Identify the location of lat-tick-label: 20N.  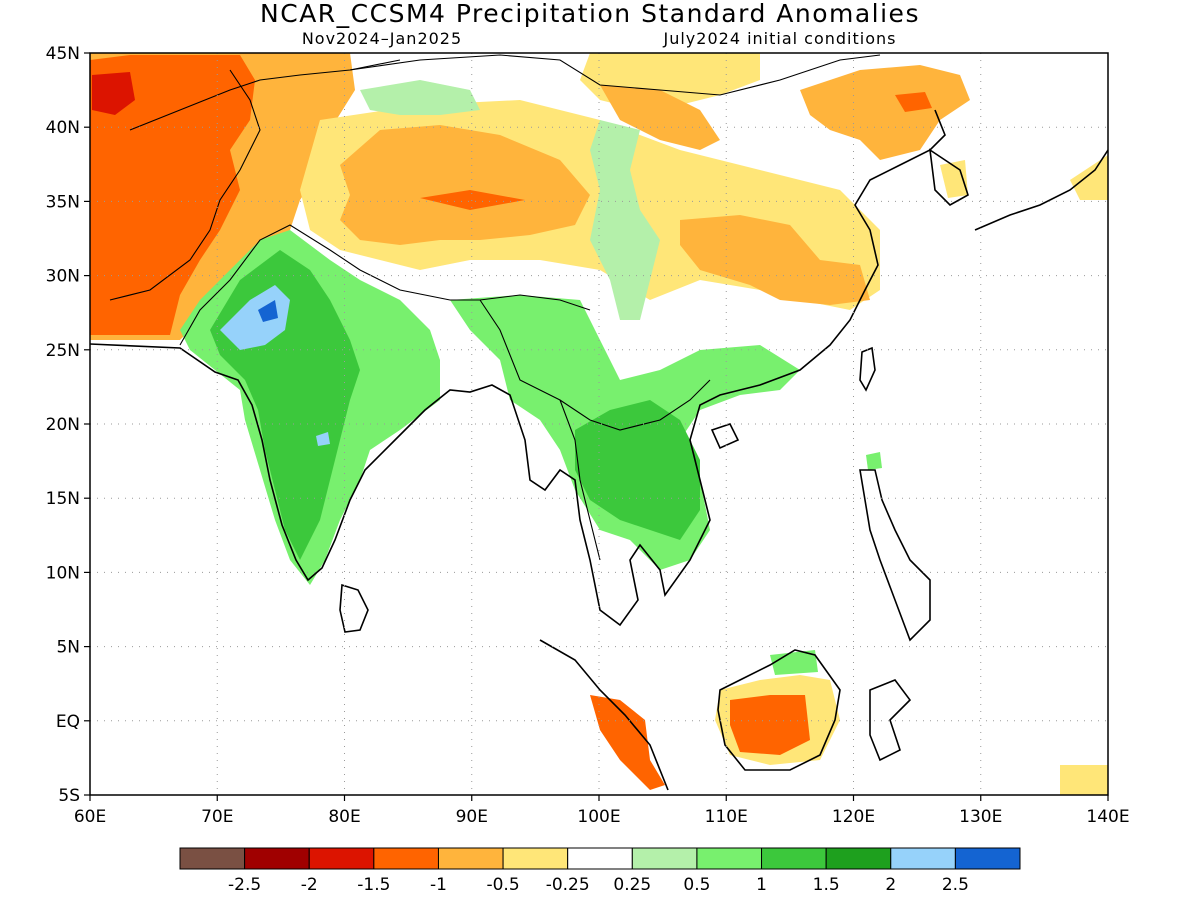
(63, 425).